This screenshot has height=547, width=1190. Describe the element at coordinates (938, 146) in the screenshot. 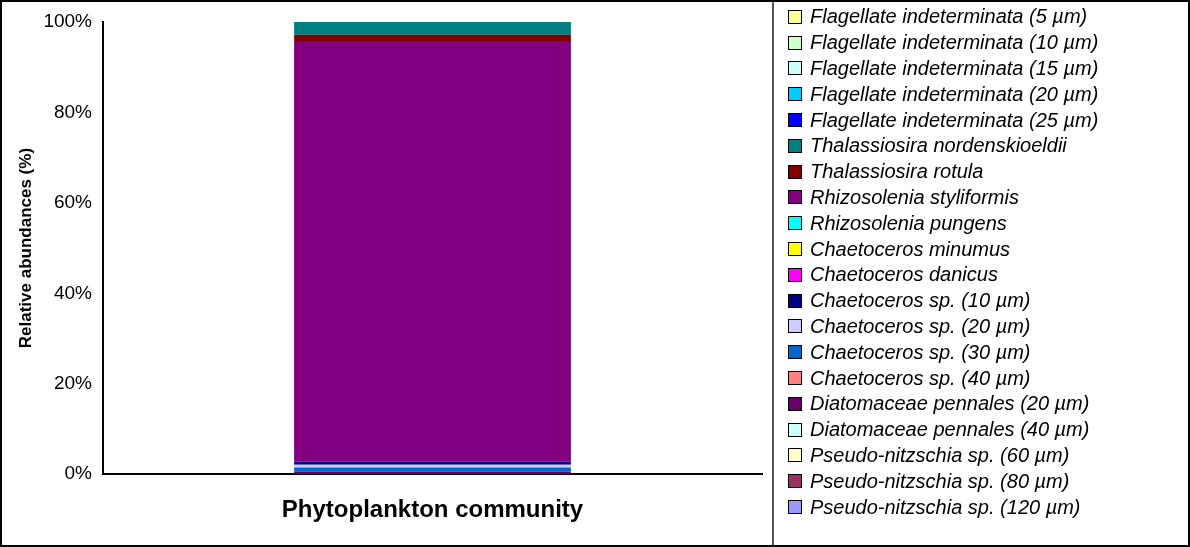

I see `legend-label: Thalassiosira nordenskioeldii` at that location.